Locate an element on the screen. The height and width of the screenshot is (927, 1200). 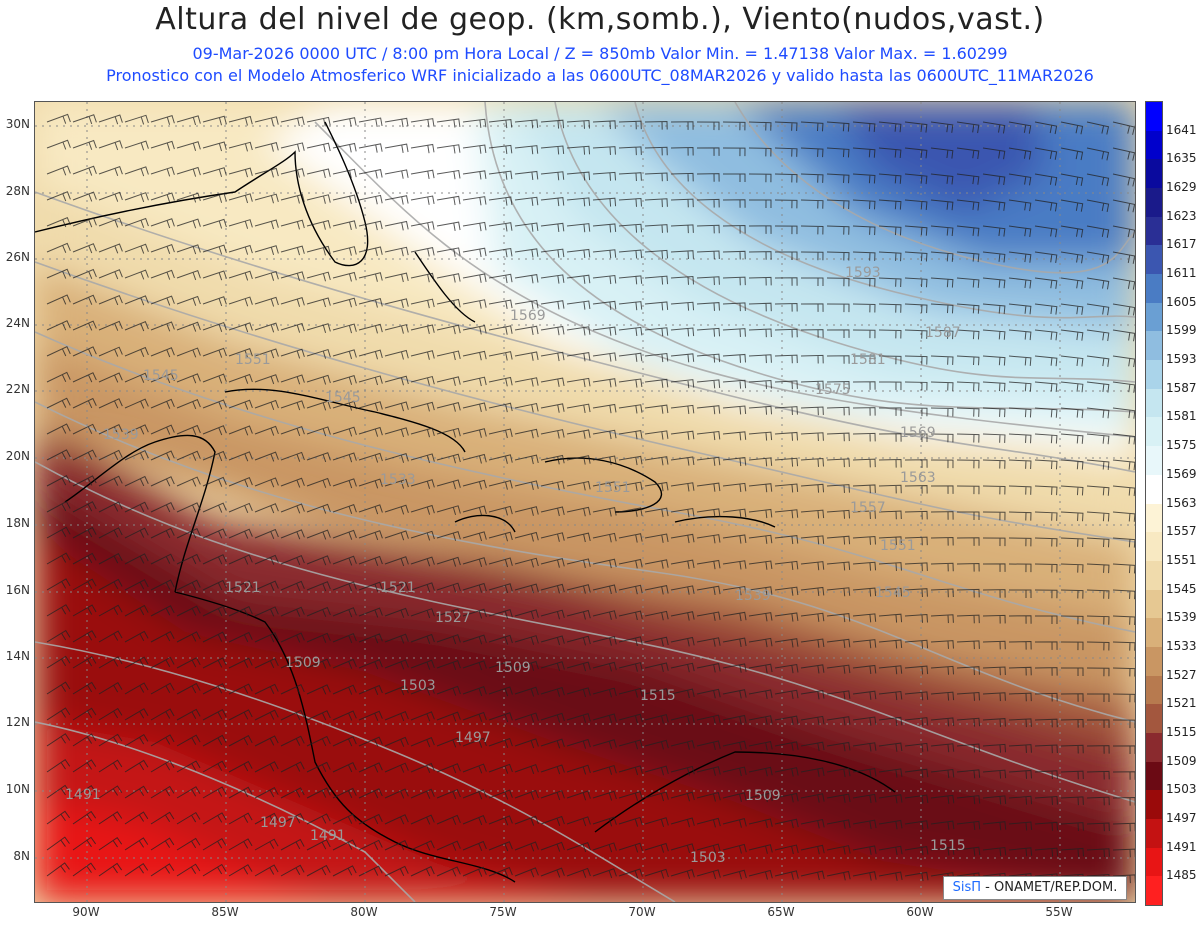
colorbar-label: 1575 is located at coordinates (1181, 445).